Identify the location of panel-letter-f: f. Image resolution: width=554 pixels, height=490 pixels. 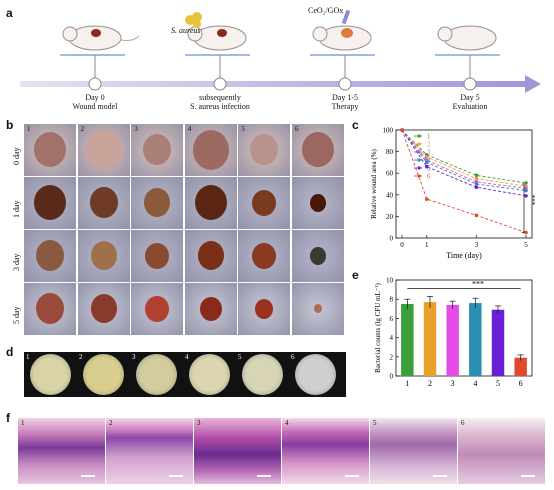
(8, 418).